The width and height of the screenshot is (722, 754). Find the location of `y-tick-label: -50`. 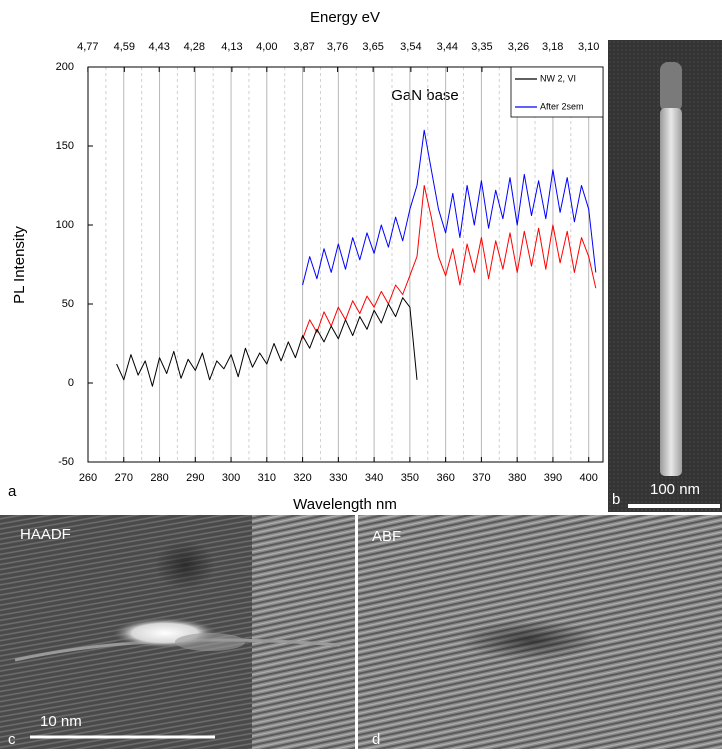

y-tick-label: -50 is located at coordinates (66, 462).